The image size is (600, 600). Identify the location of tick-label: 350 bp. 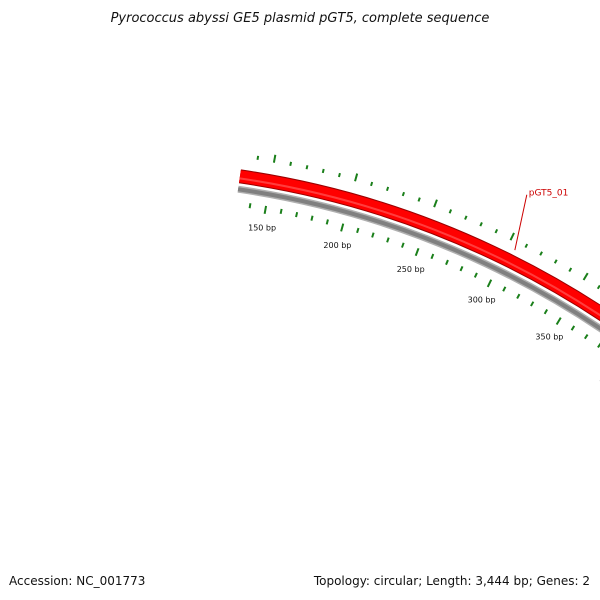
(549, 336).